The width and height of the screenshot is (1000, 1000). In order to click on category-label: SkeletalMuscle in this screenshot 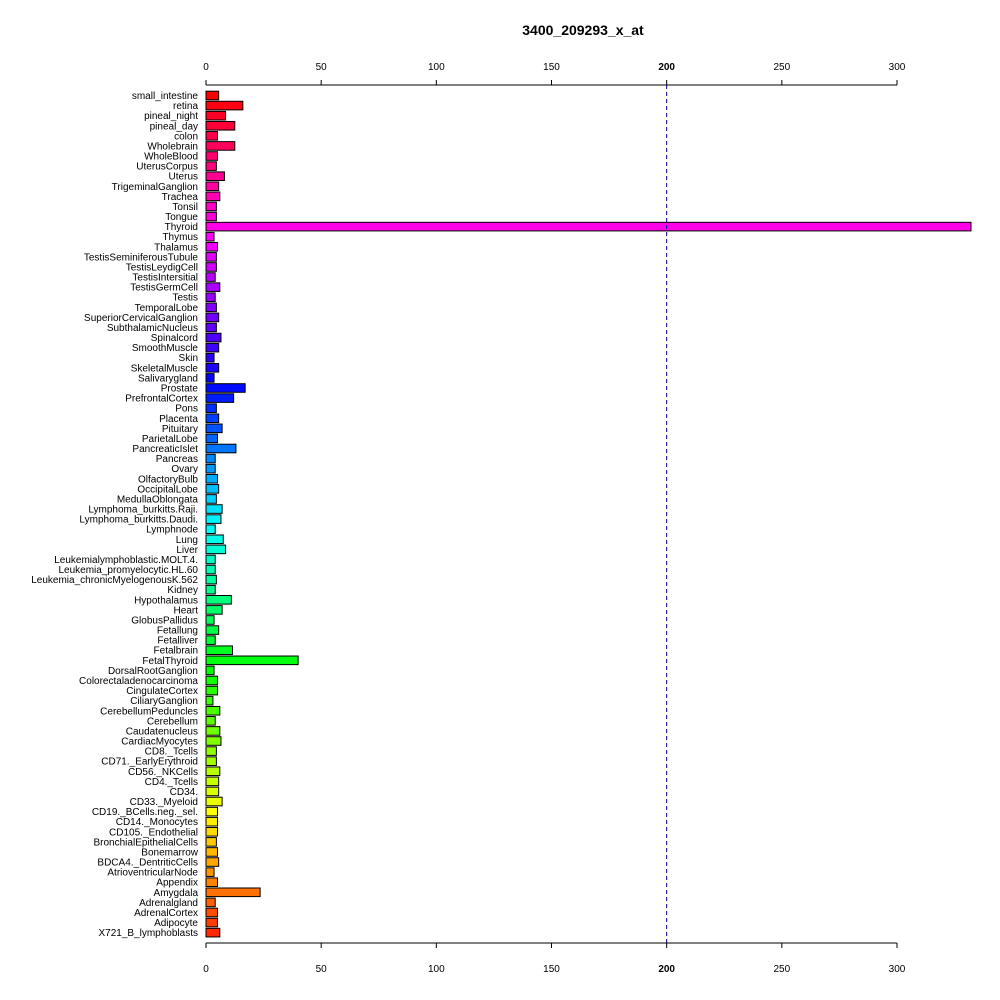, I will do `click(165, 368)`.